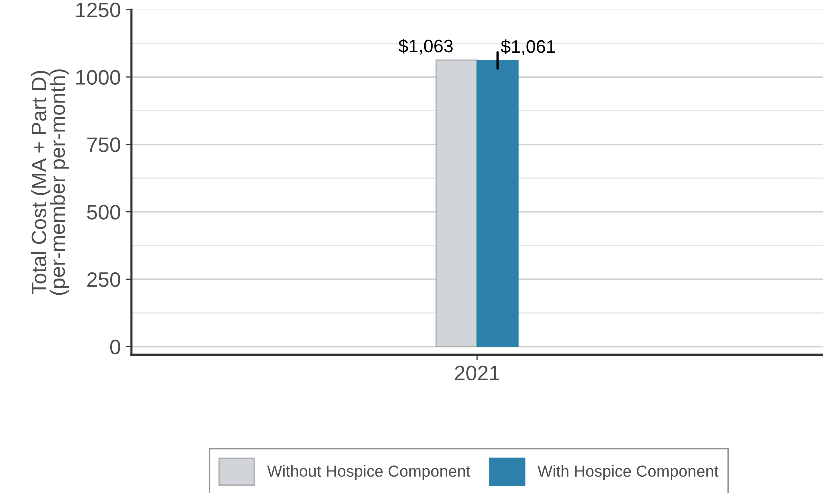 The width and height of the screenshot is (823, 493). I want to click on y-tick-label: 1250, so click(98, 10).